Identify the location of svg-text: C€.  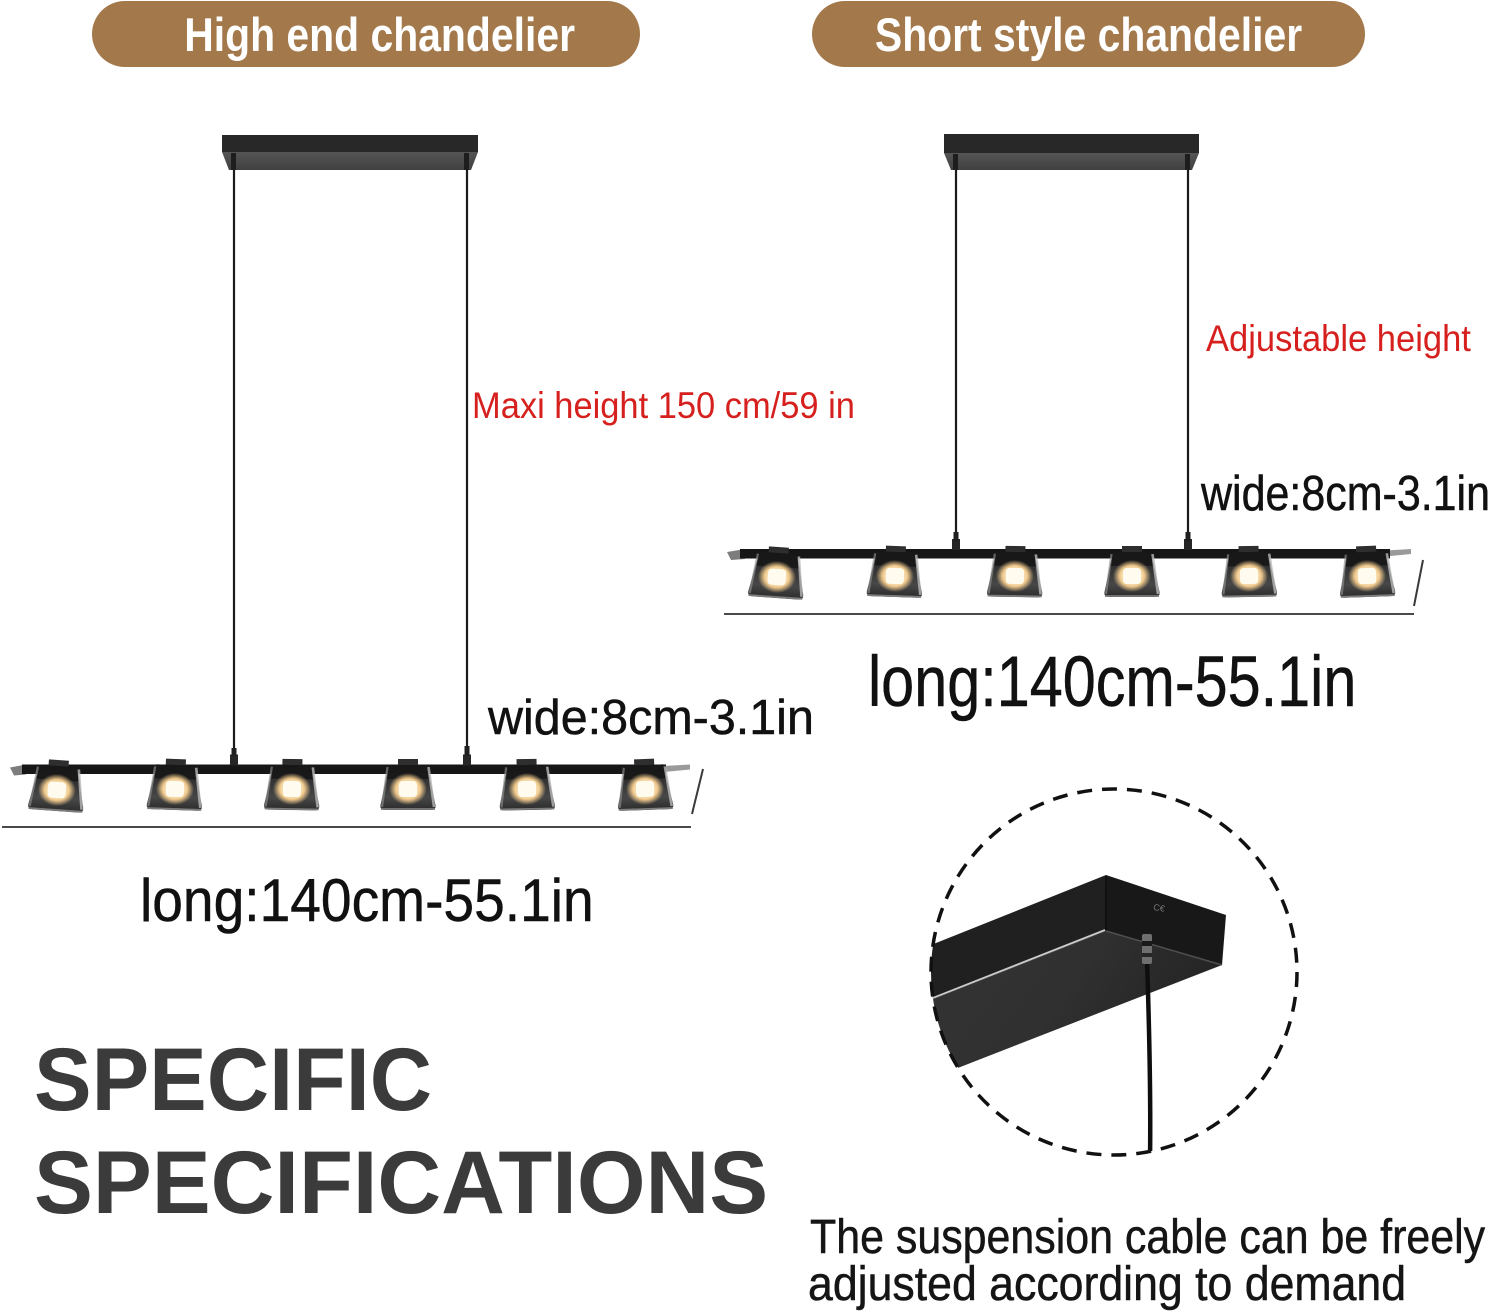
(1159, 908).